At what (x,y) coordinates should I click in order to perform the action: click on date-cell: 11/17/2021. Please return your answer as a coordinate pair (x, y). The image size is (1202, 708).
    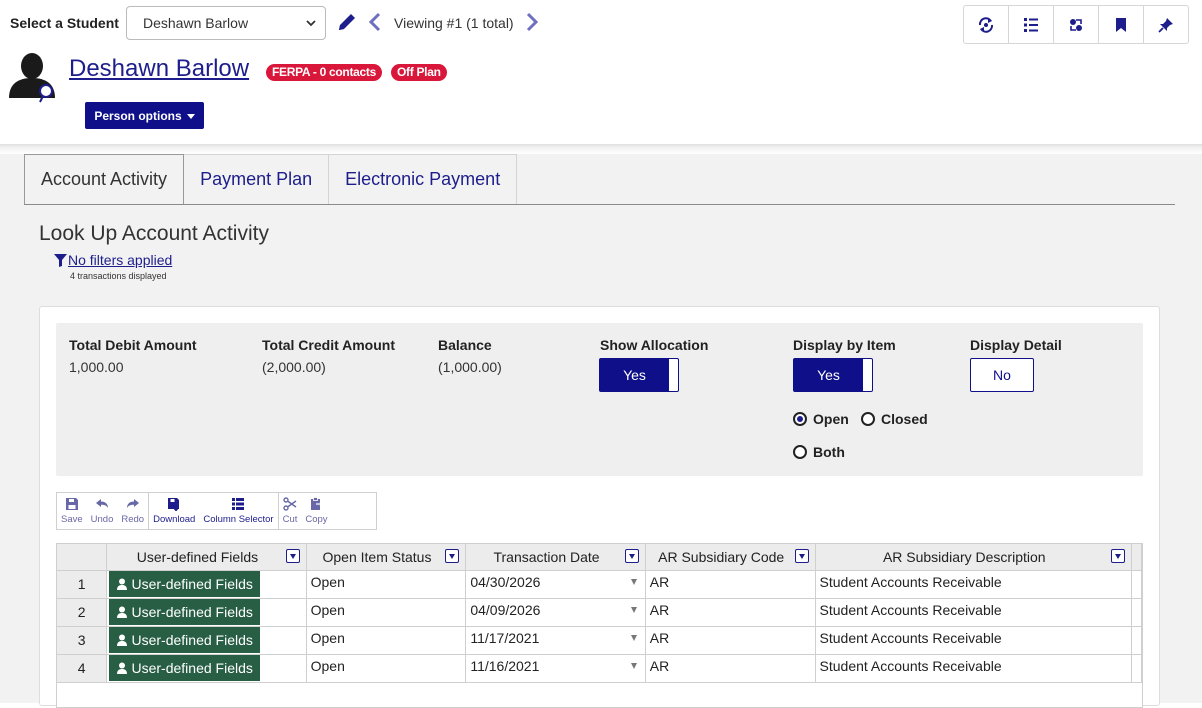
    Looking at the image, I should click on (555, 640).